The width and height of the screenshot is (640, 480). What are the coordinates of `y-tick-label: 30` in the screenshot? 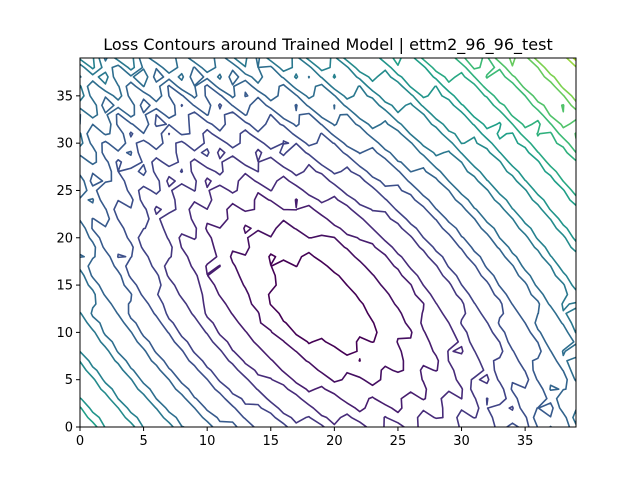 It's located at (64, 144).